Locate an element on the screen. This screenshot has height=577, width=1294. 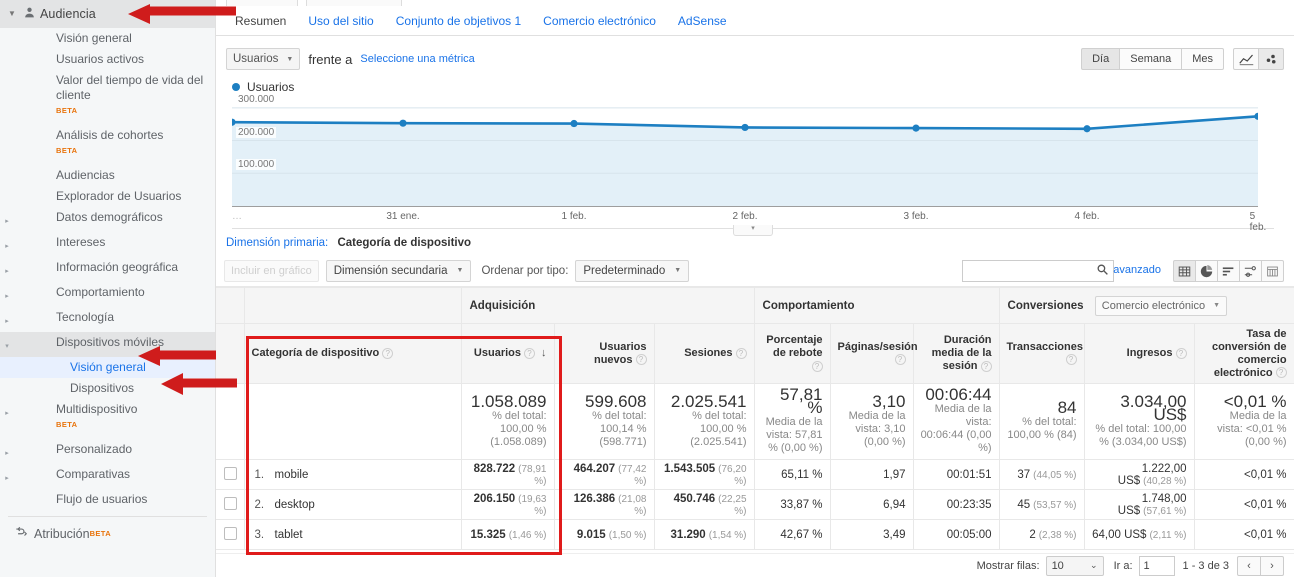
column-usuarios: Usuarios? ↓ is located at coordinates (507, 353).